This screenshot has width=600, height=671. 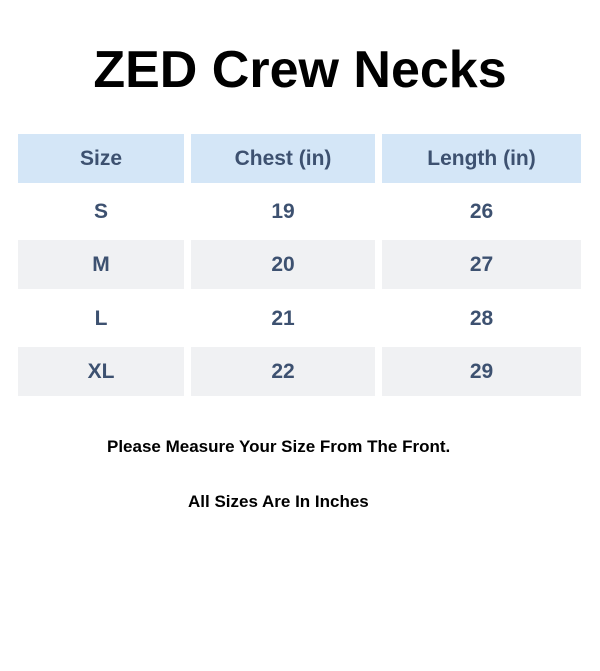 I want to click on header-length: Length (in), so click(x=481, y=158).